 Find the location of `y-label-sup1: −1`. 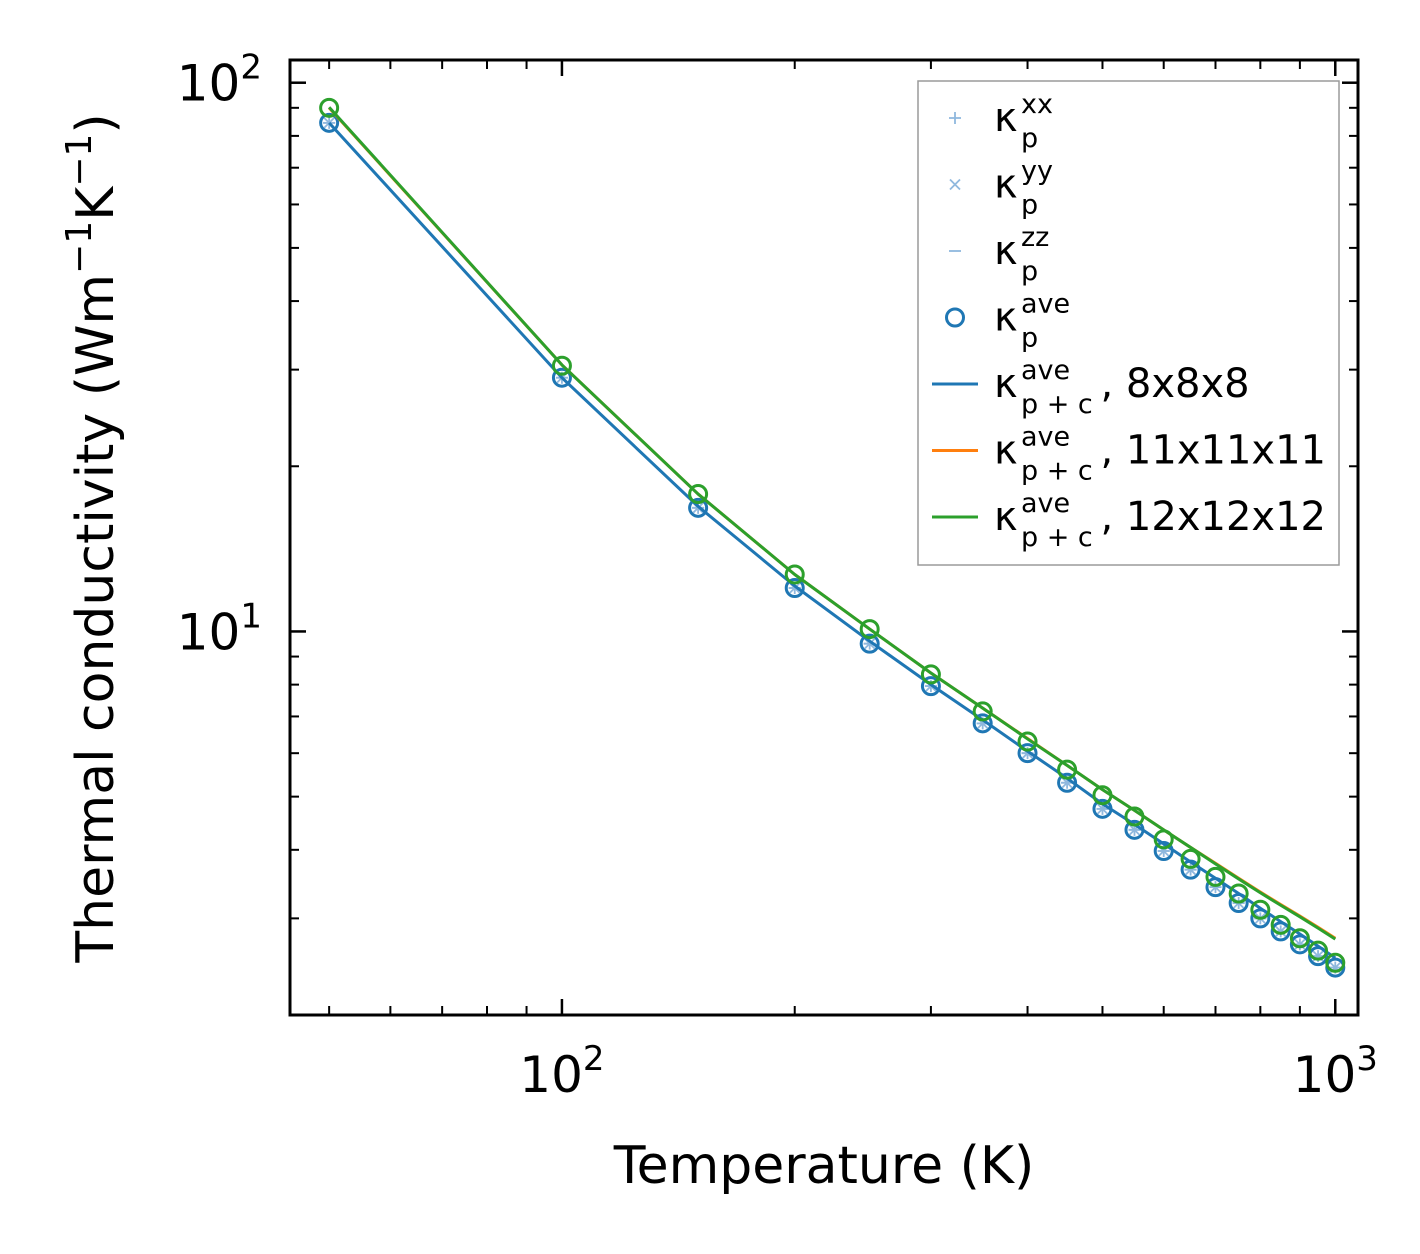

y-label-sup1: −1 is located at coordinates (79, 247).